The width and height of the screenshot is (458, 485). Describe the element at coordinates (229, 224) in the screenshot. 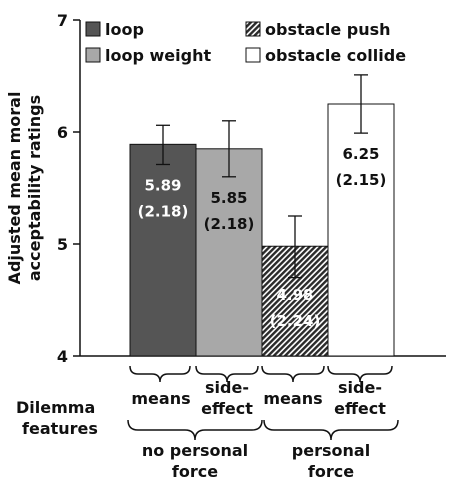

I see `sd-label-1: (2.18)` at that location.